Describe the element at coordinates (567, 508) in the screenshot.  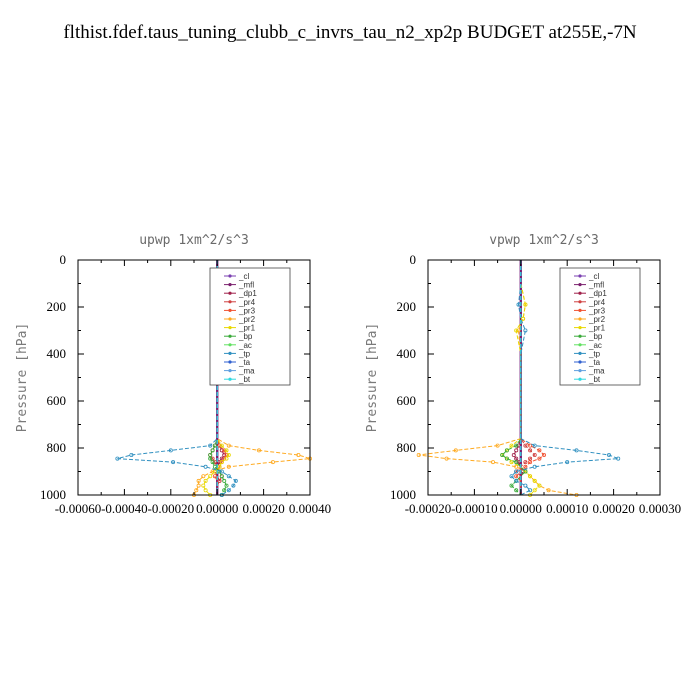
I see `x-tick-label: 0.00010` at that location.